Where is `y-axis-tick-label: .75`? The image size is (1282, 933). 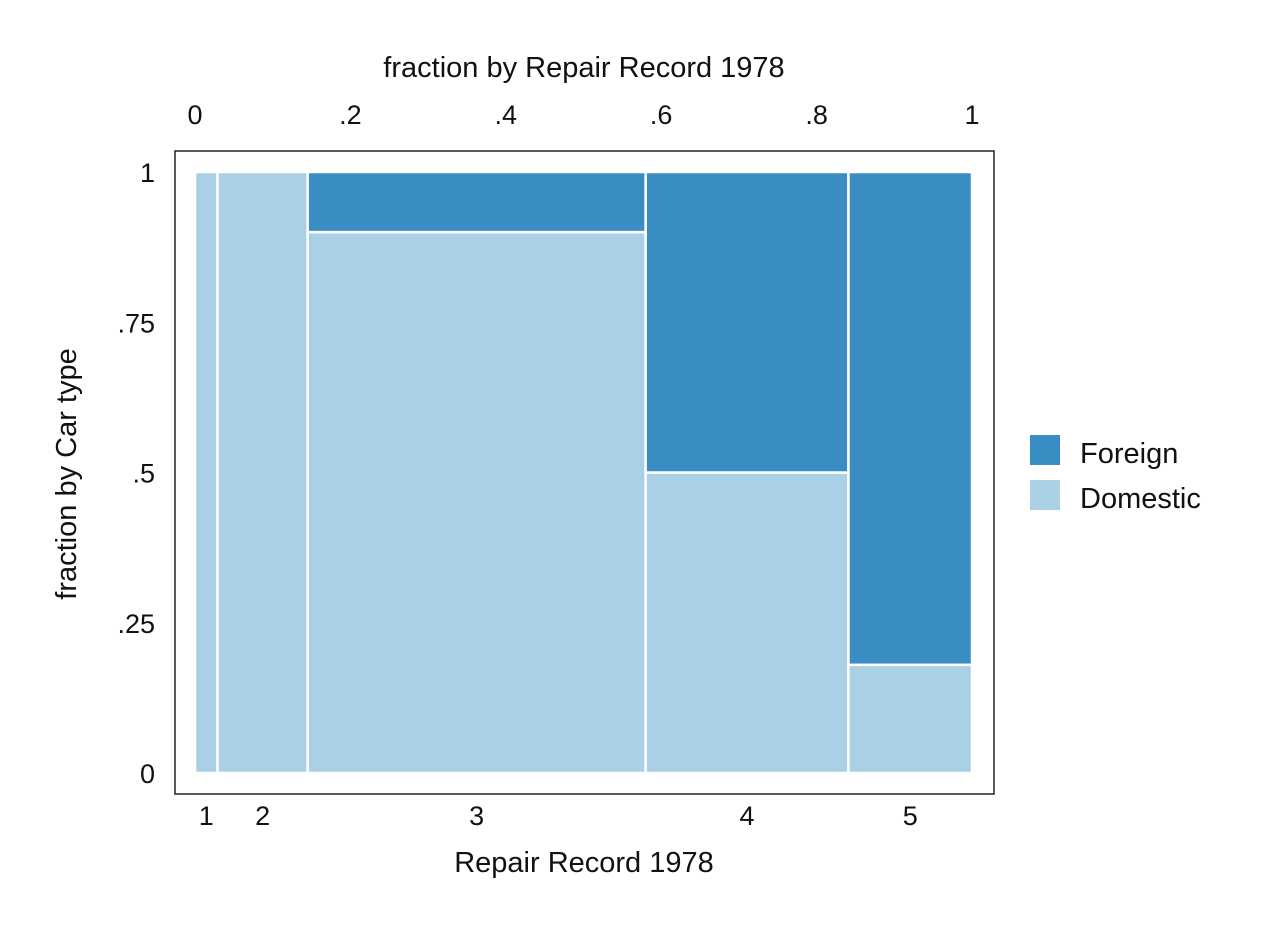
y-axis-tick-label: .75 is located at coordinates (136, 323).